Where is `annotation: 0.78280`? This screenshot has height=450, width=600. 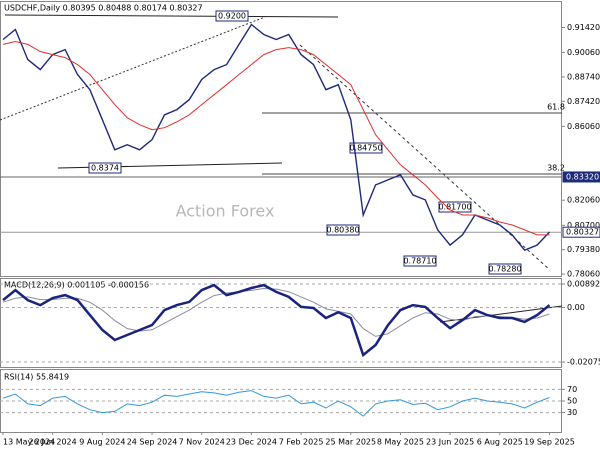
annotation: 0.78280 is located at coordinates (504, 269).